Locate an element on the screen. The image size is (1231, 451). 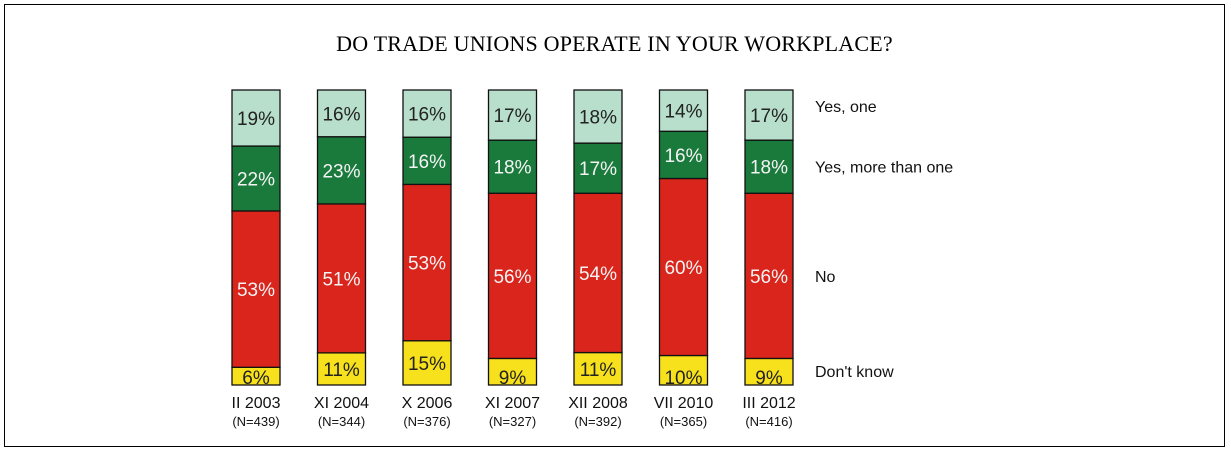
category-label: III 2012 is located at coordinates (768, 403).